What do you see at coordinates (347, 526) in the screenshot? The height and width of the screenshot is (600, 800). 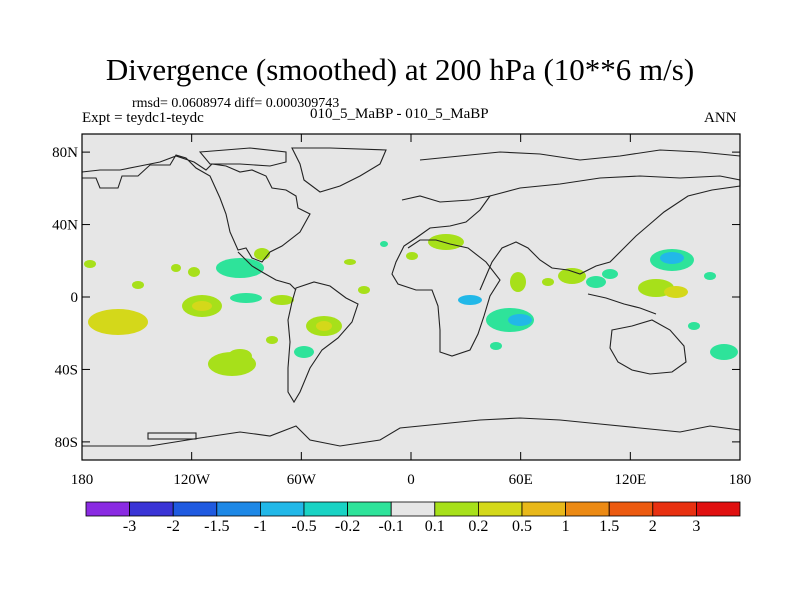 I see `colorbar-level-label: -0.2` at bounding box center [347, 526].